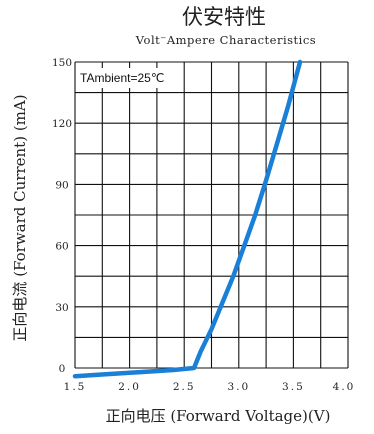 This screenshot has height=434, width=374. Describe the element at coordinates (210, 387) in the screenshot. I see `x-tick-labels: 1.5 2.0 2.5 3.0 3.5 4.0` at that location.